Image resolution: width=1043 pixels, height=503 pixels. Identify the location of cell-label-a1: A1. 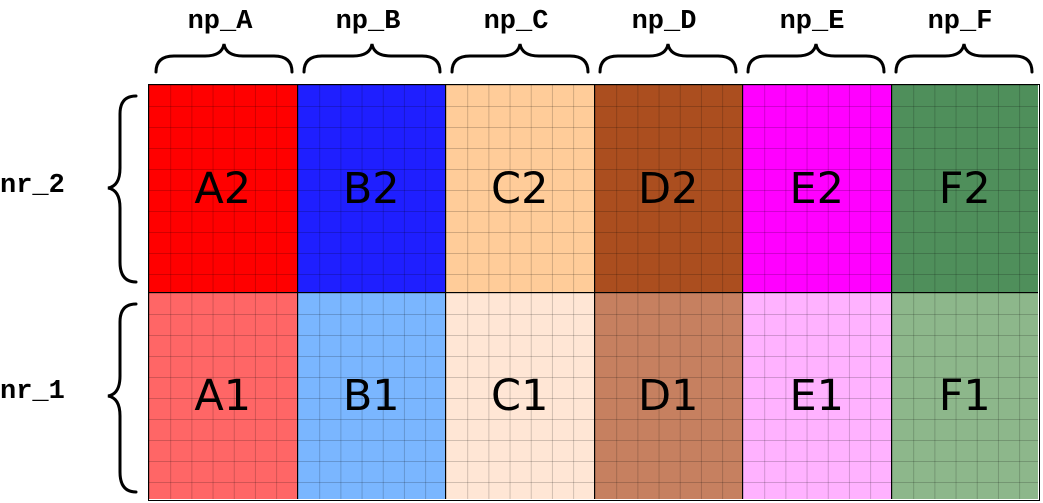
(223, 396).